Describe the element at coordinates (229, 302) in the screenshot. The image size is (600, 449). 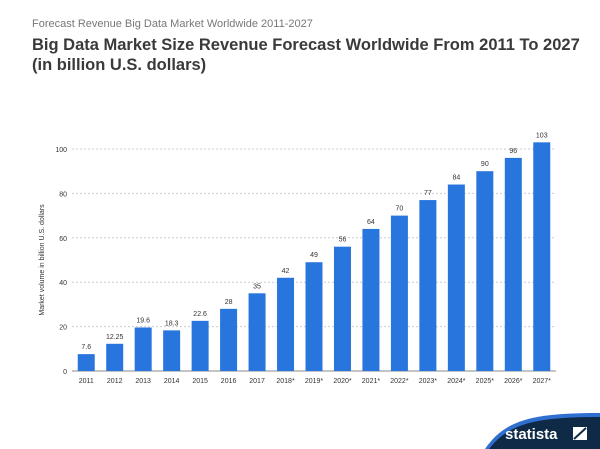
I see `data-label: 28` at that location.